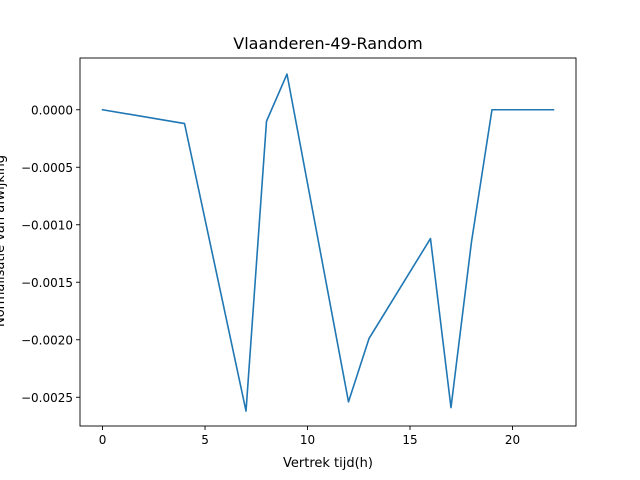 The image size is (640, 480). I want to click on y-tick-label: −0.0020, so click(47, 340).